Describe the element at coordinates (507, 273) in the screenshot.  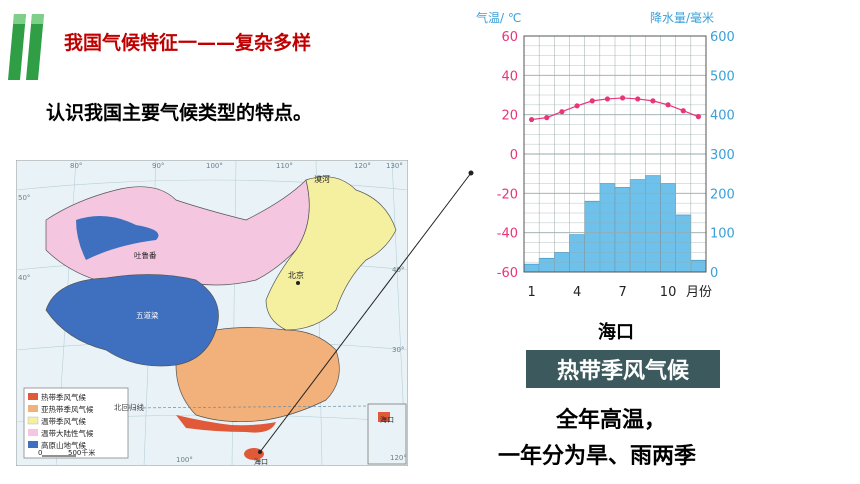
I see `temp-tick-label: -60` at that location.